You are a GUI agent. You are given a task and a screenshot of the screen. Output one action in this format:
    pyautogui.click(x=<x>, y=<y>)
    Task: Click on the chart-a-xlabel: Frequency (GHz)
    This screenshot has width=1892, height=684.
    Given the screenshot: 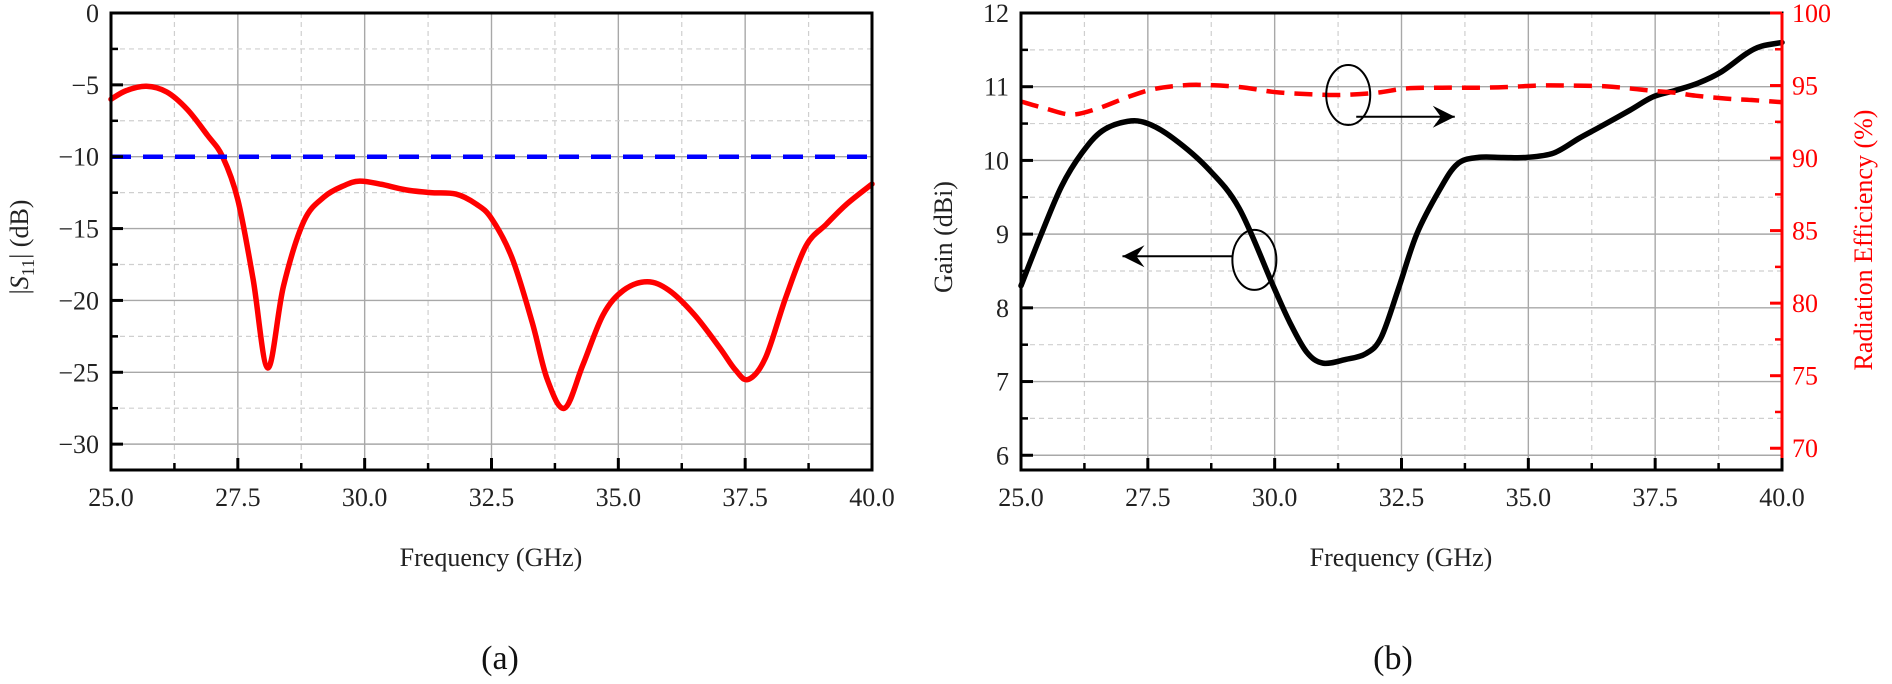 What is the action you would take?
    pyautogui.click(x=491, y=557)
    